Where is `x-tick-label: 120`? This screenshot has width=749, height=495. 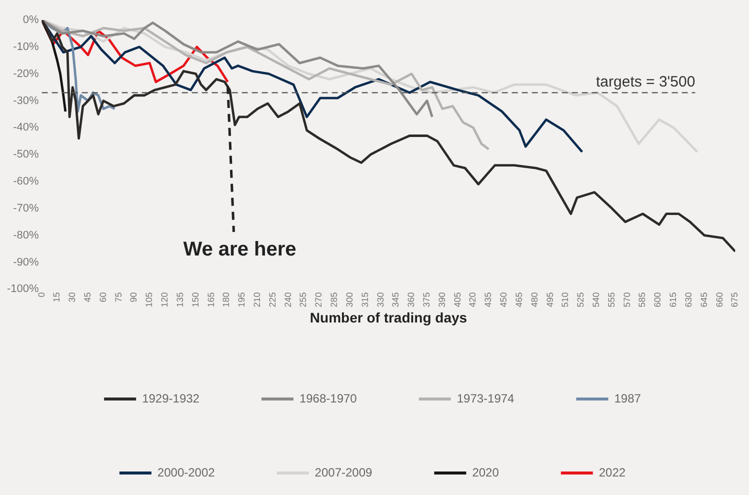
x-tick-label: 120 is located at coordinates (165, 300).